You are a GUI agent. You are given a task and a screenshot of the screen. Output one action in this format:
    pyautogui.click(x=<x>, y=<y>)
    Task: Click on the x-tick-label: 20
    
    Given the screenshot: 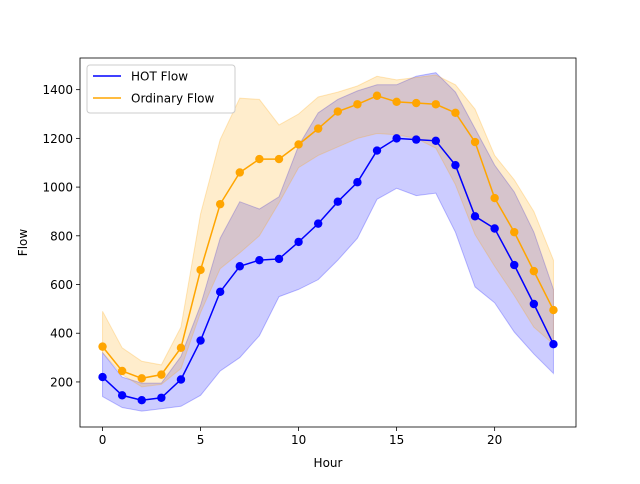 What is the action you would take?
    pyautogui.click(x=494, y=440)
    